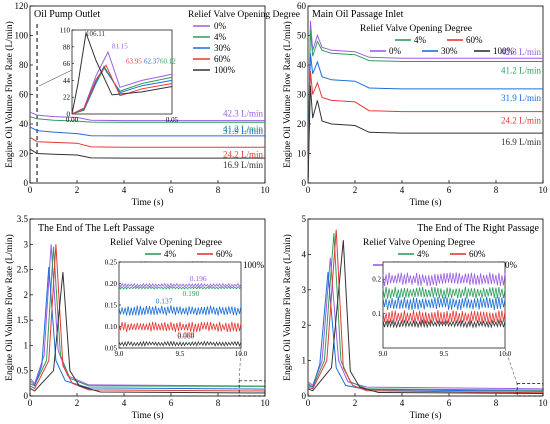 Image resolution: width=550 pixels, height=424 pixels. What do you see at coordinates (23, 219) in the screenshot?
I see `y-tick-label: 3.5` at bounding box center [23, 219].